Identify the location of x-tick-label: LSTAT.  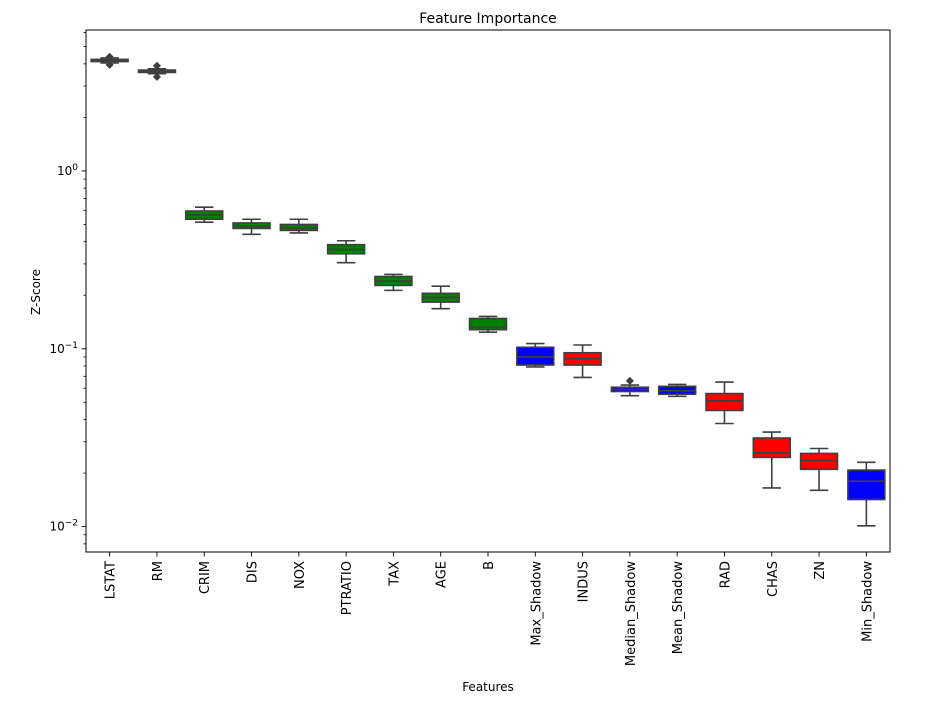
(111, 580).